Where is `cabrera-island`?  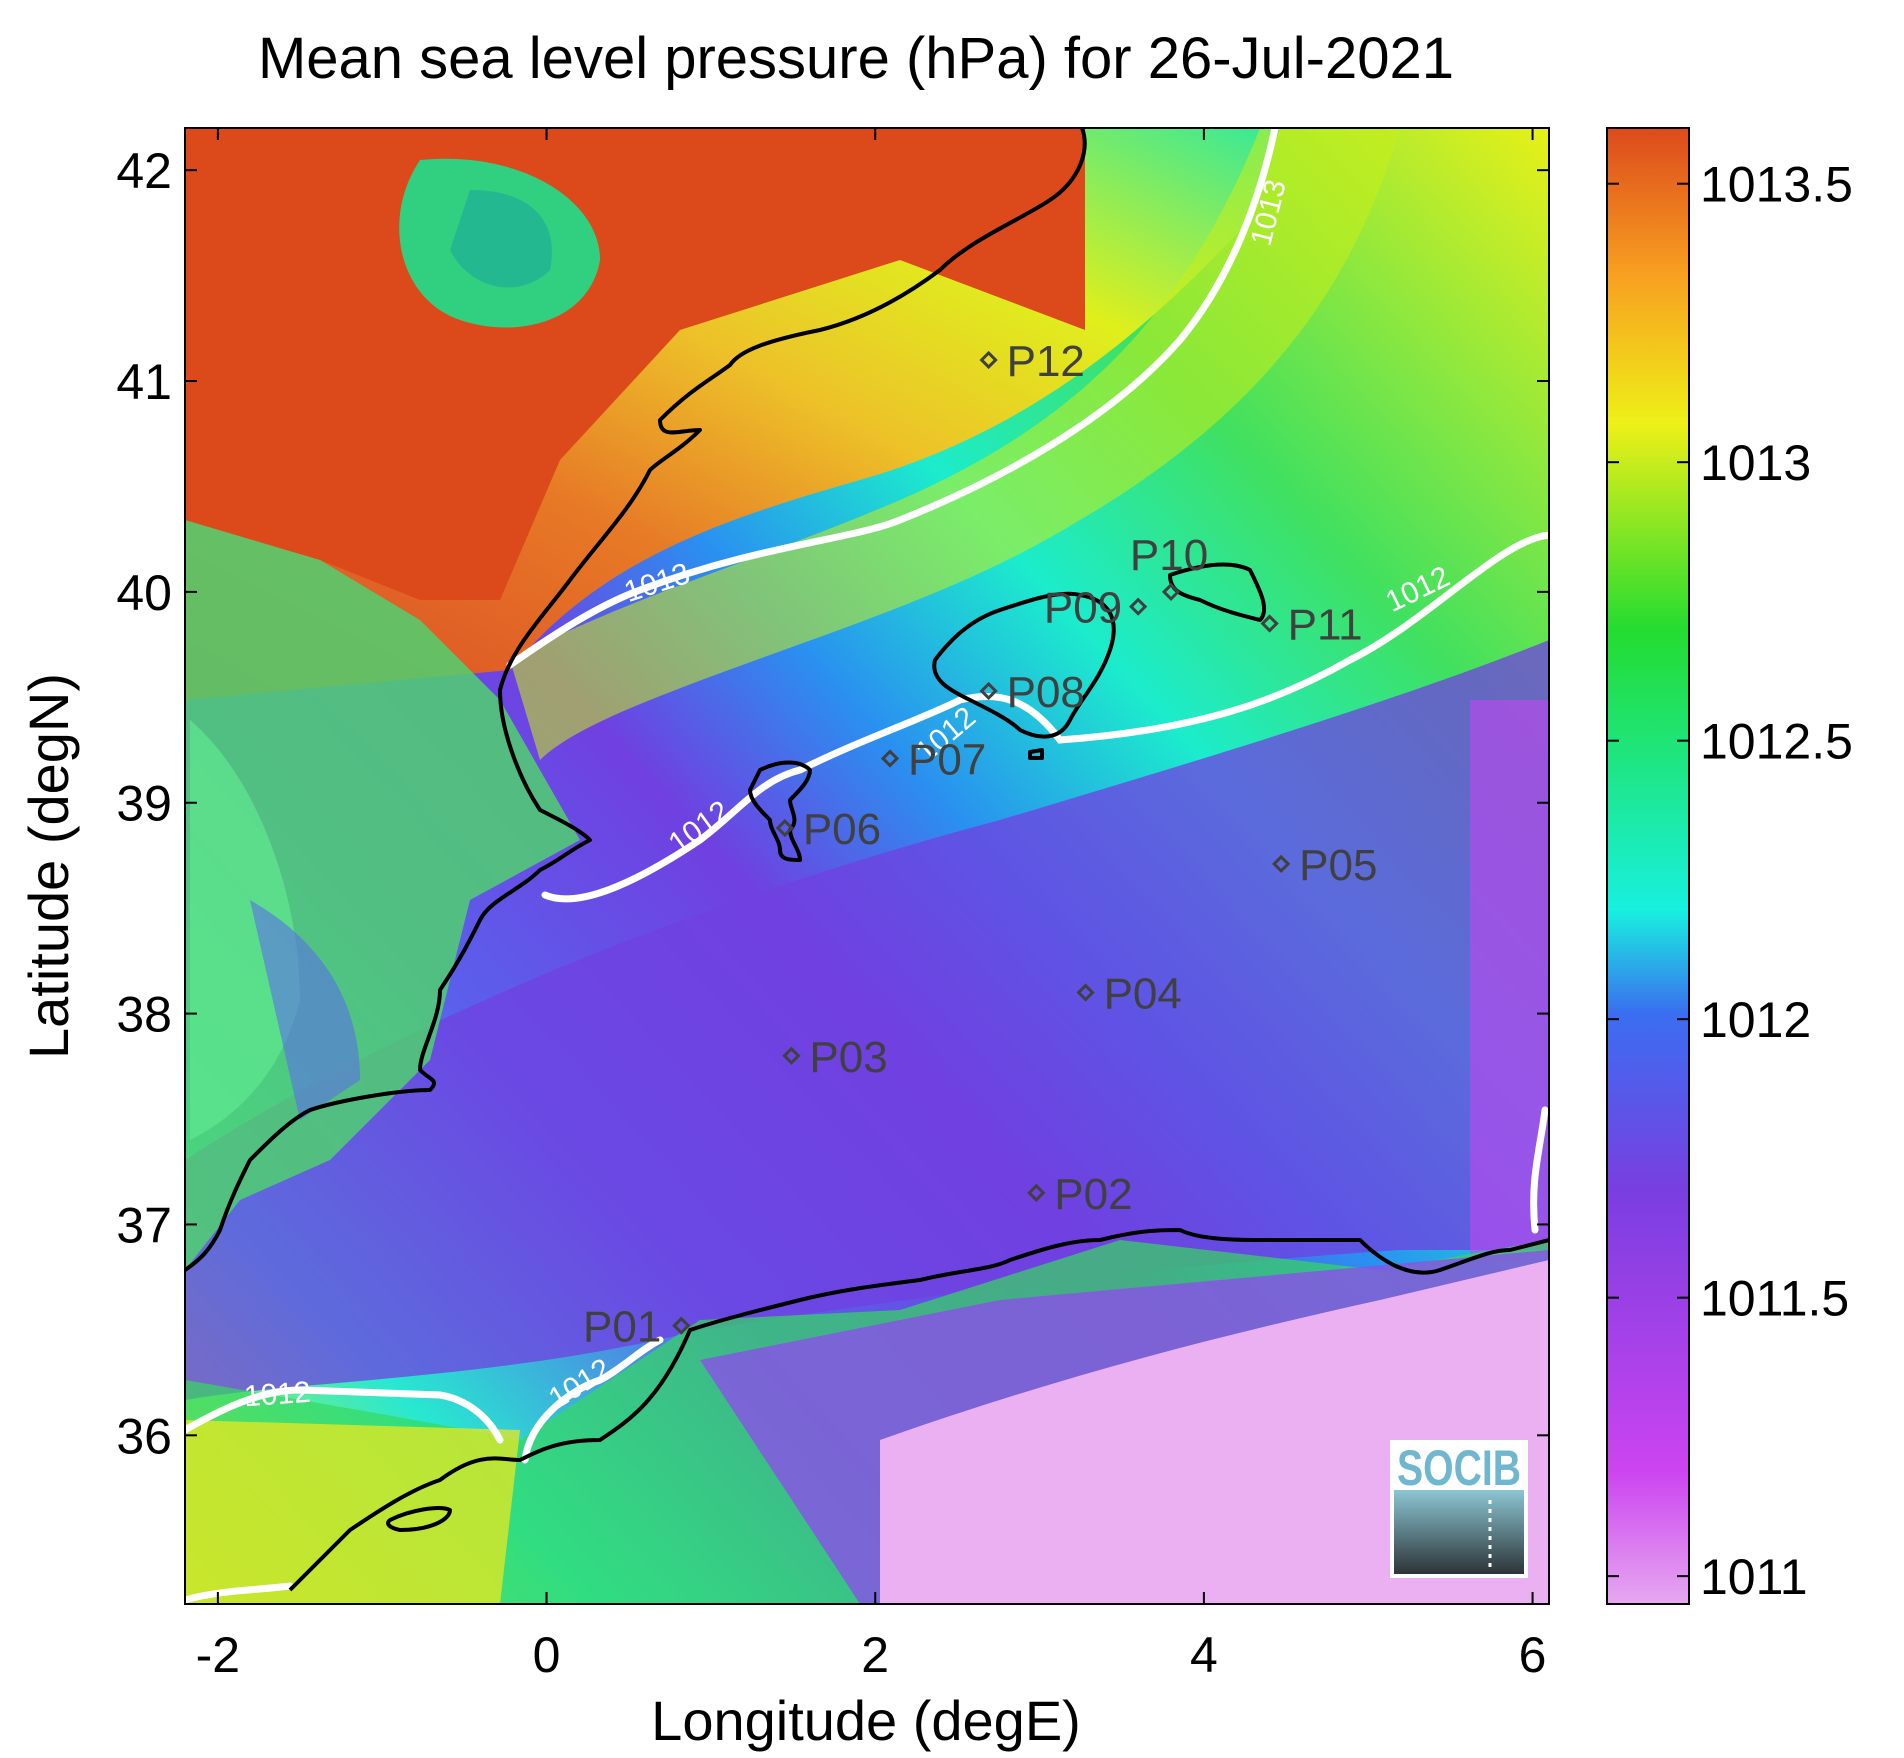 cabrera-island is located at coordinates (1036, 754).